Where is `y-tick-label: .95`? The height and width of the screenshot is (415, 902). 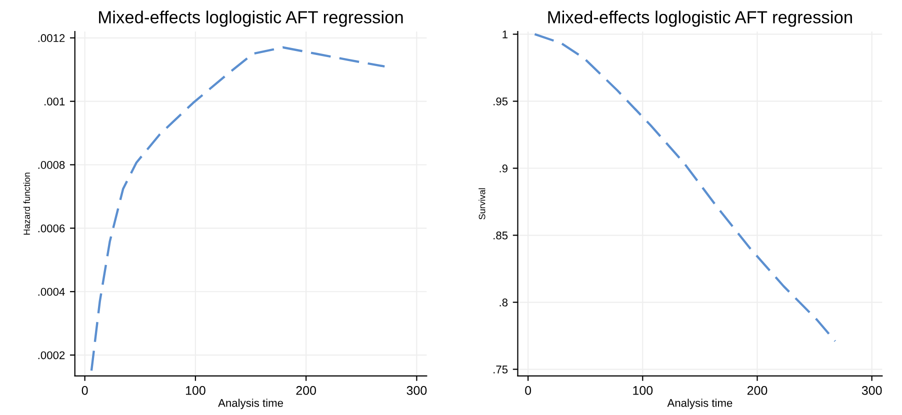 y-tick-label: .95 is located at coordinates (501, 102).